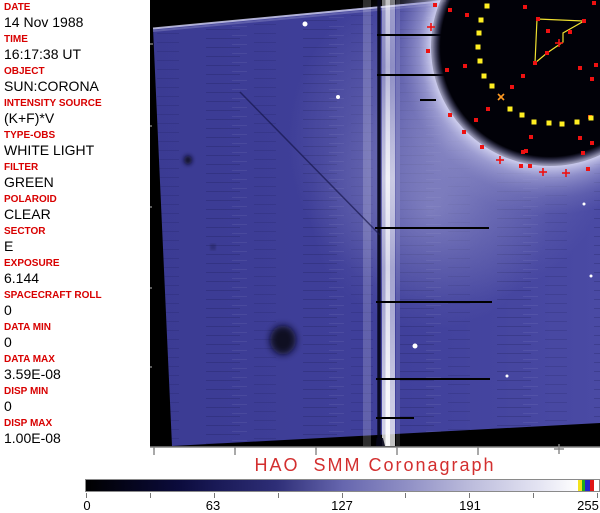 Image resolution: width=600 pixels, height=513 pixels. What do you see at coordinates (28, 327) in the screenshot?
I see `field-label: DATA MIN` at bounding box center [28, 327].